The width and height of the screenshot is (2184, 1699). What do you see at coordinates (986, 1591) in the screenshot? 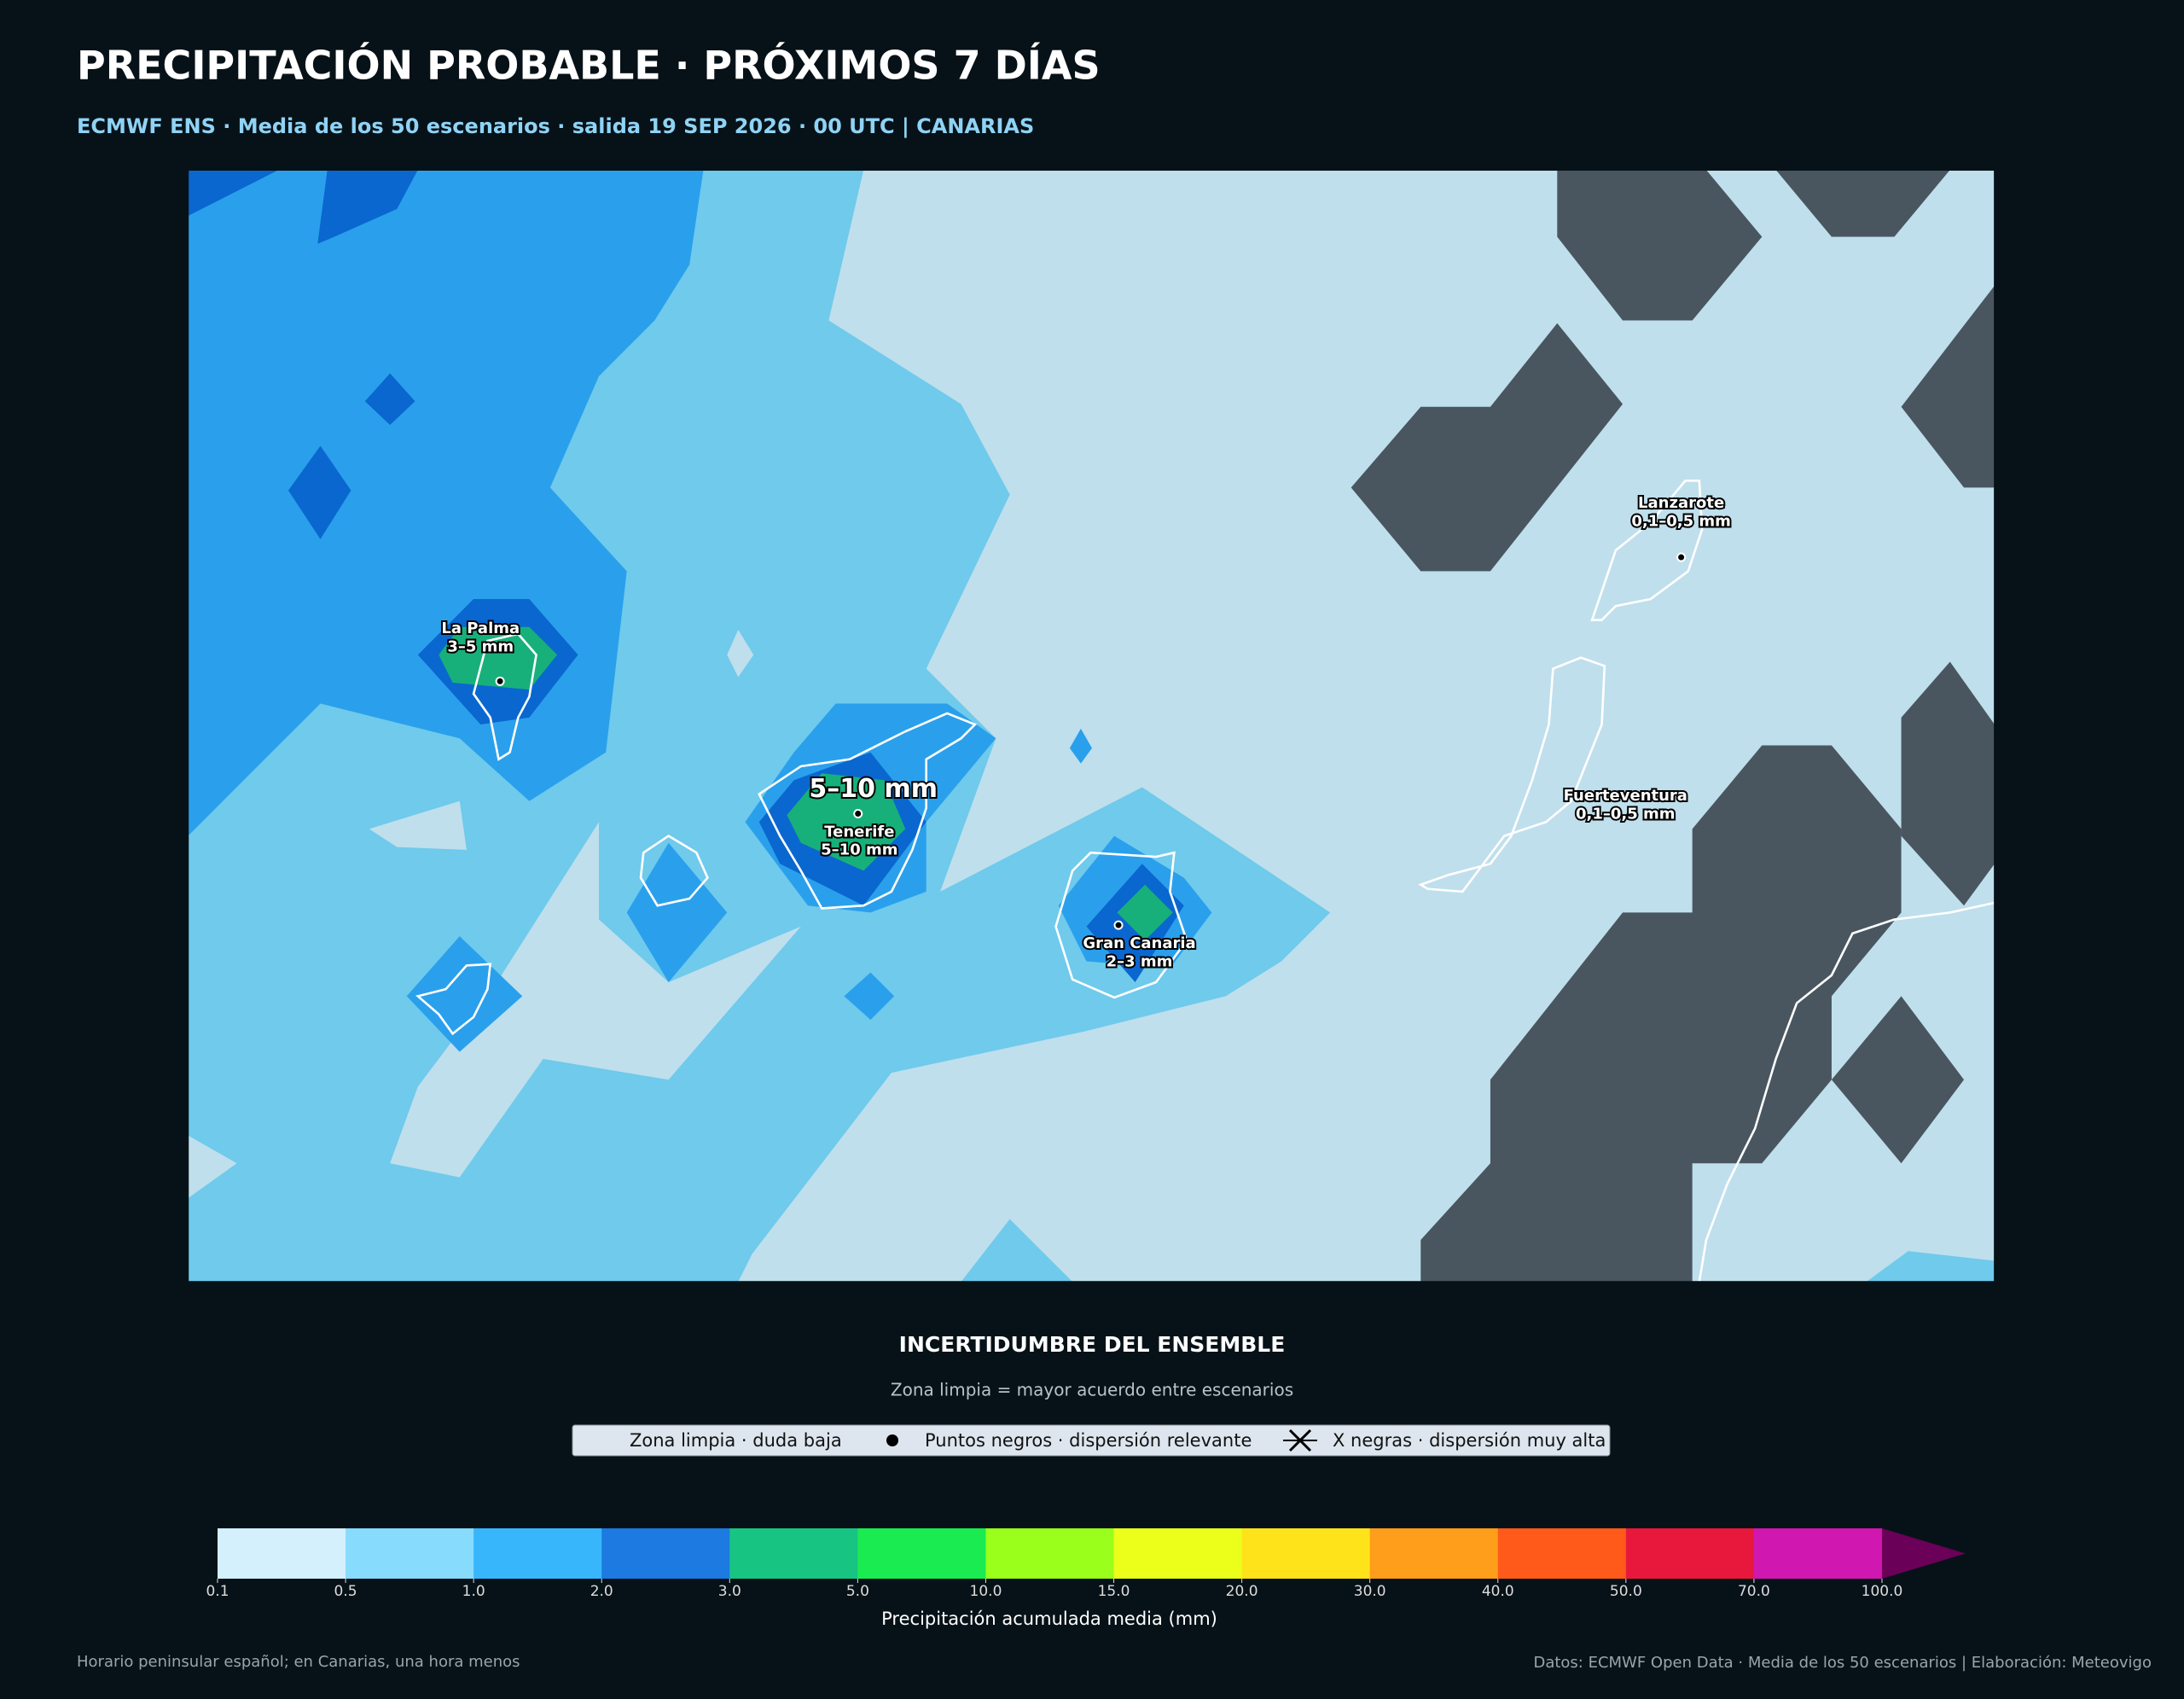
I see `colorbar-tick-label: 10.0` at bounding box center [986, 1591].